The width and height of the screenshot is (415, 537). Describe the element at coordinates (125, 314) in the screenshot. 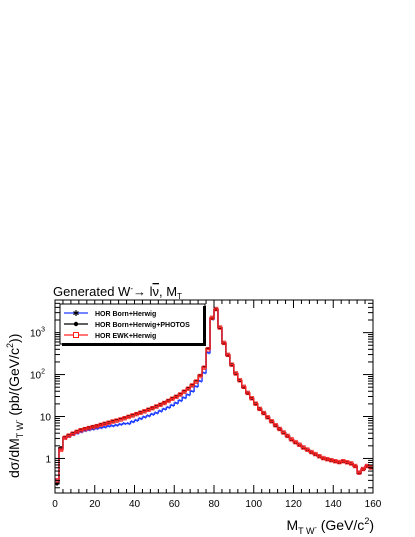

I see `legend-label-born: HOR Born+Herwig` at that location.